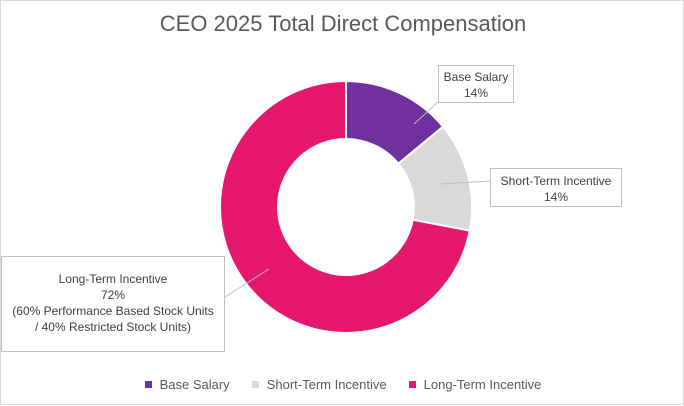 This screenshot has height=406, width=684. Describe the element at coordinates (426, 113) in the screenshot. I see `leader-base-salary` at that location.